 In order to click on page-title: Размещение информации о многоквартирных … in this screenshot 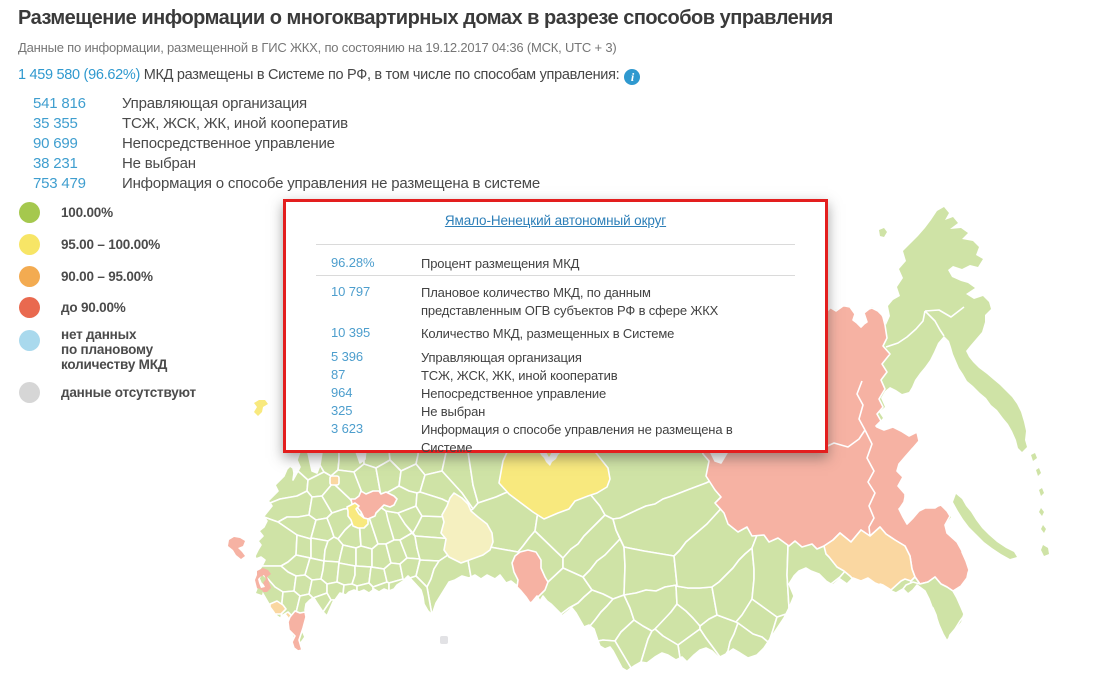, I will do `click(425, 18)`.